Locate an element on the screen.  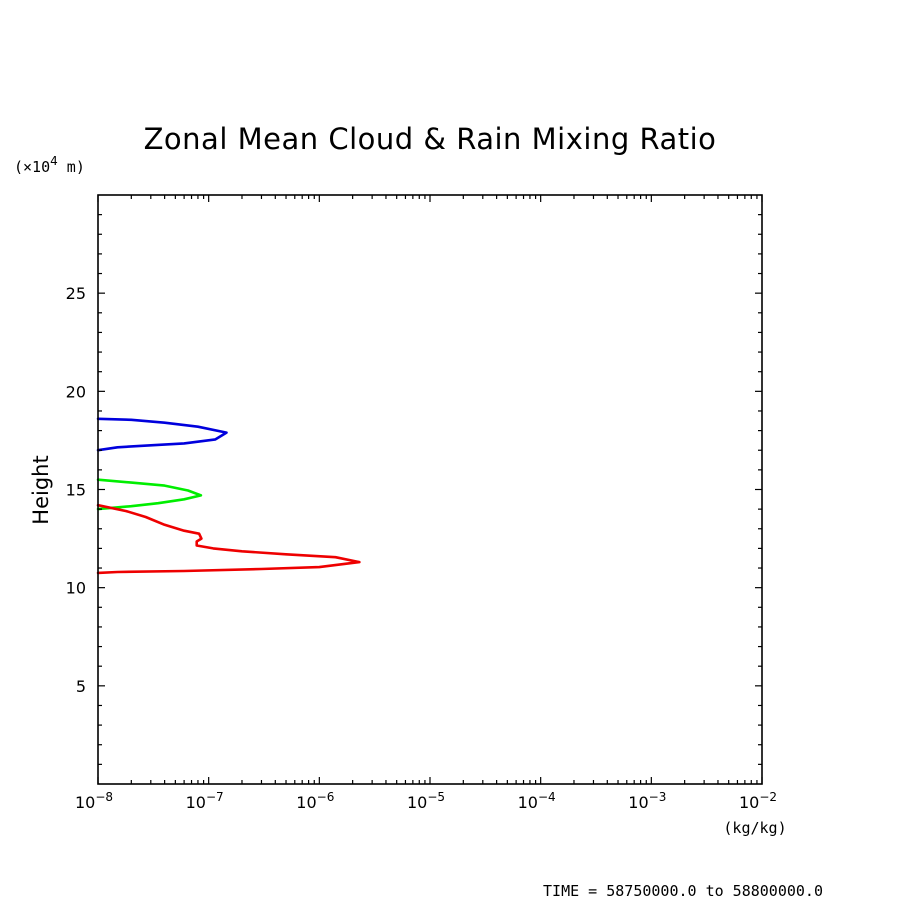
y-tick-label: 25 is located at coordinates (76, 293).